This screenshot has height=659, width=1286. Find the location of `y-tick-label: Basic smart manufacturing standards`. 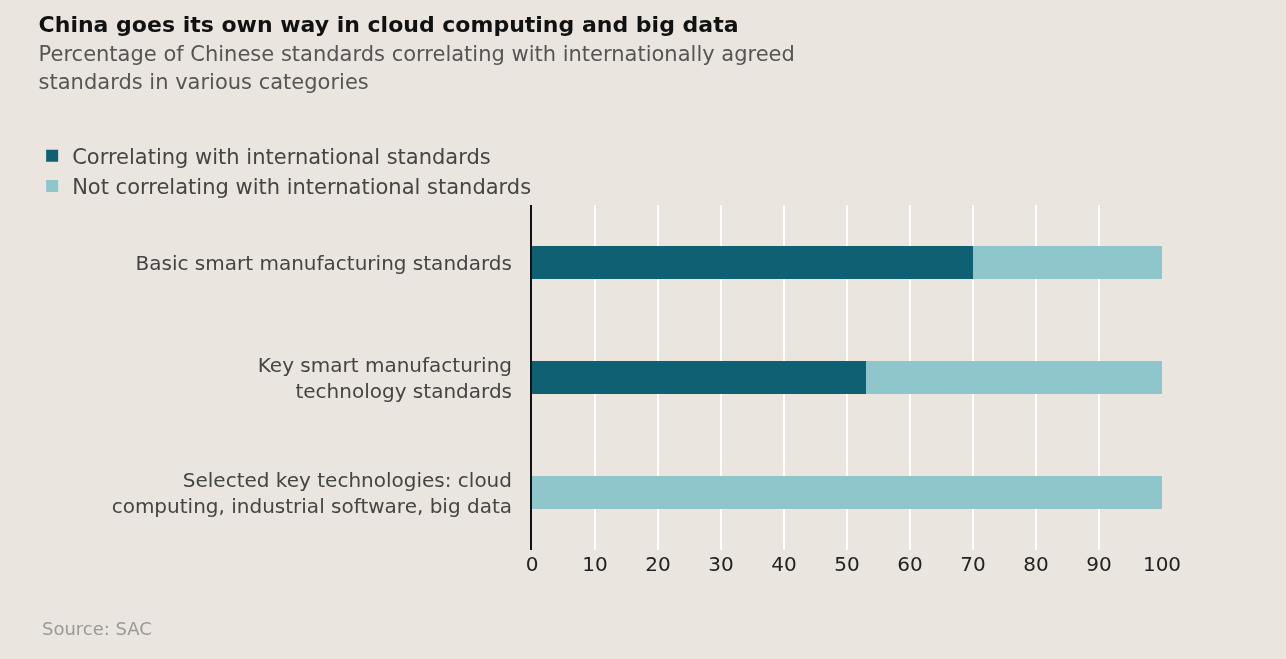

y-tick-label: Basic smart manufacturing standards is located at coordinates (323, 262).